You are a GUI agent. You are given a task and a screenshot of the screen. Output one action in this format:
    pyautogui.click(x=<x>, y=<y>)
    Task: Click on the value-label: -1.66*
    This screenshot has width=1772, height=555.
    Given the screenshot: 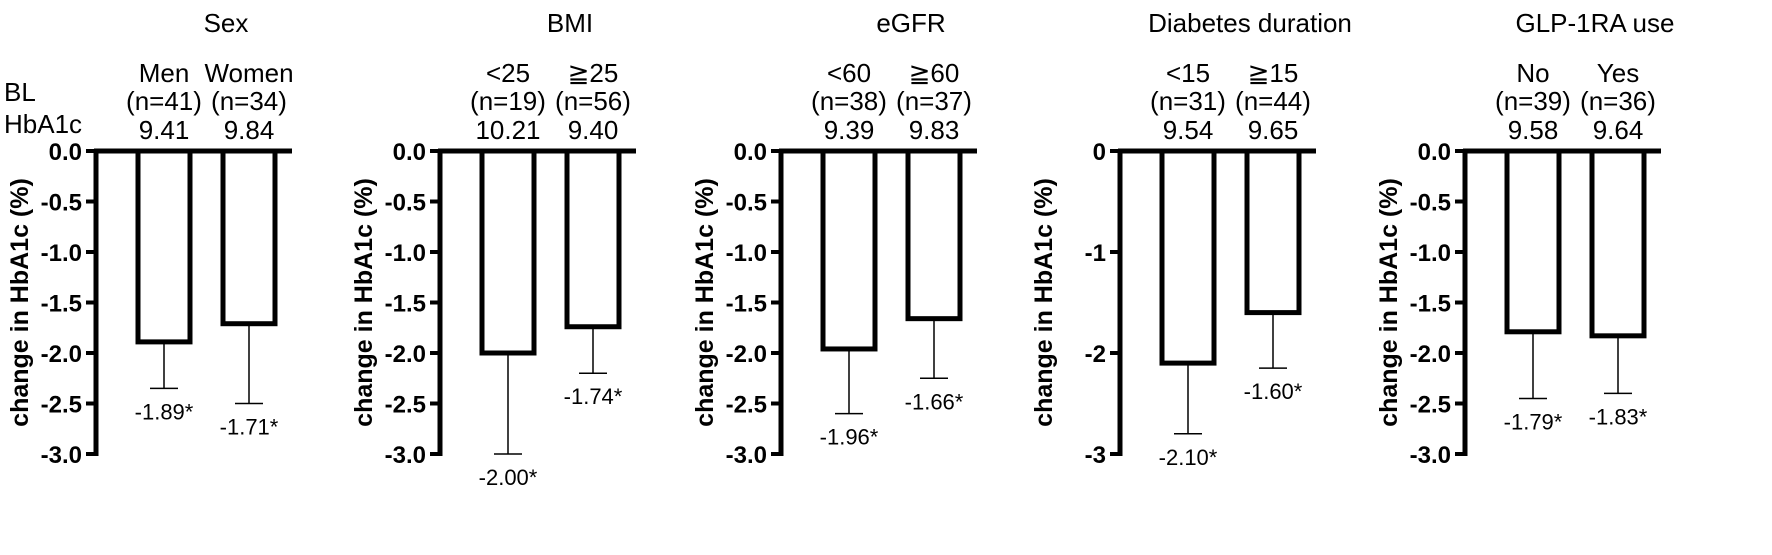 What is the action you would take?
    pyautogui.click(x=934, y=401)
    